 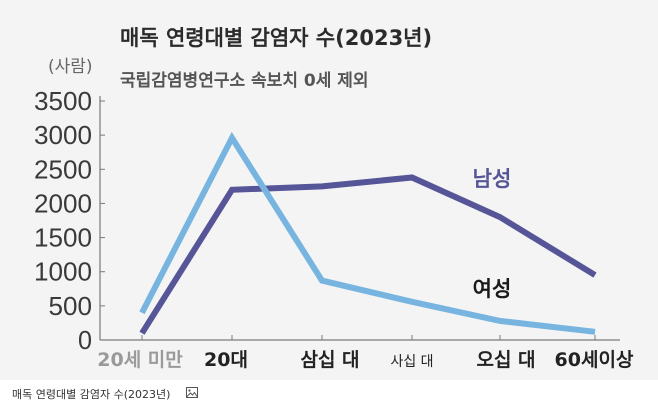 I want to click on image-caption: 매독 연령대별 감염자 수(2023년), so click(x=91, y=394).